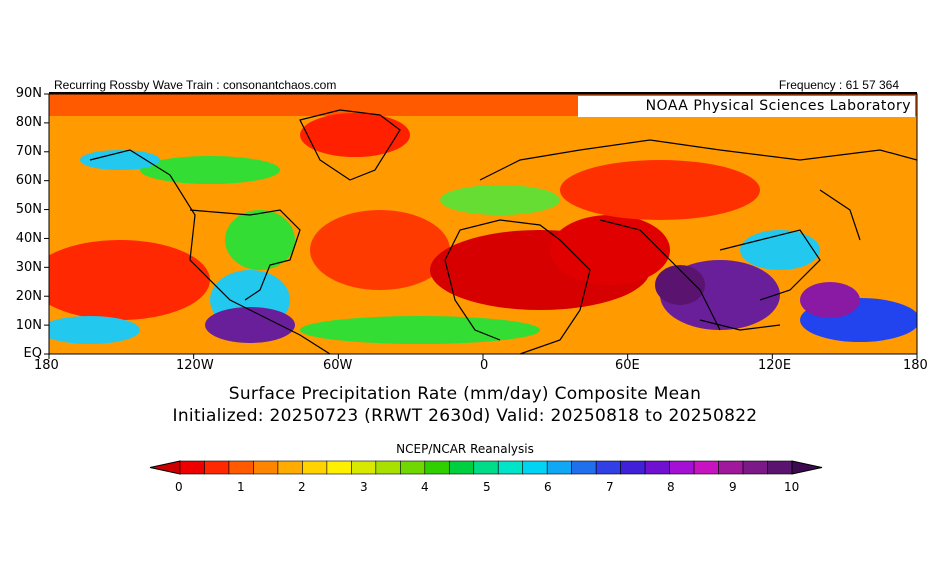  What do you see at coordinates (500, 200) in the screenshot?
I see `moist-region-europe` at bounding box center [500, 200].